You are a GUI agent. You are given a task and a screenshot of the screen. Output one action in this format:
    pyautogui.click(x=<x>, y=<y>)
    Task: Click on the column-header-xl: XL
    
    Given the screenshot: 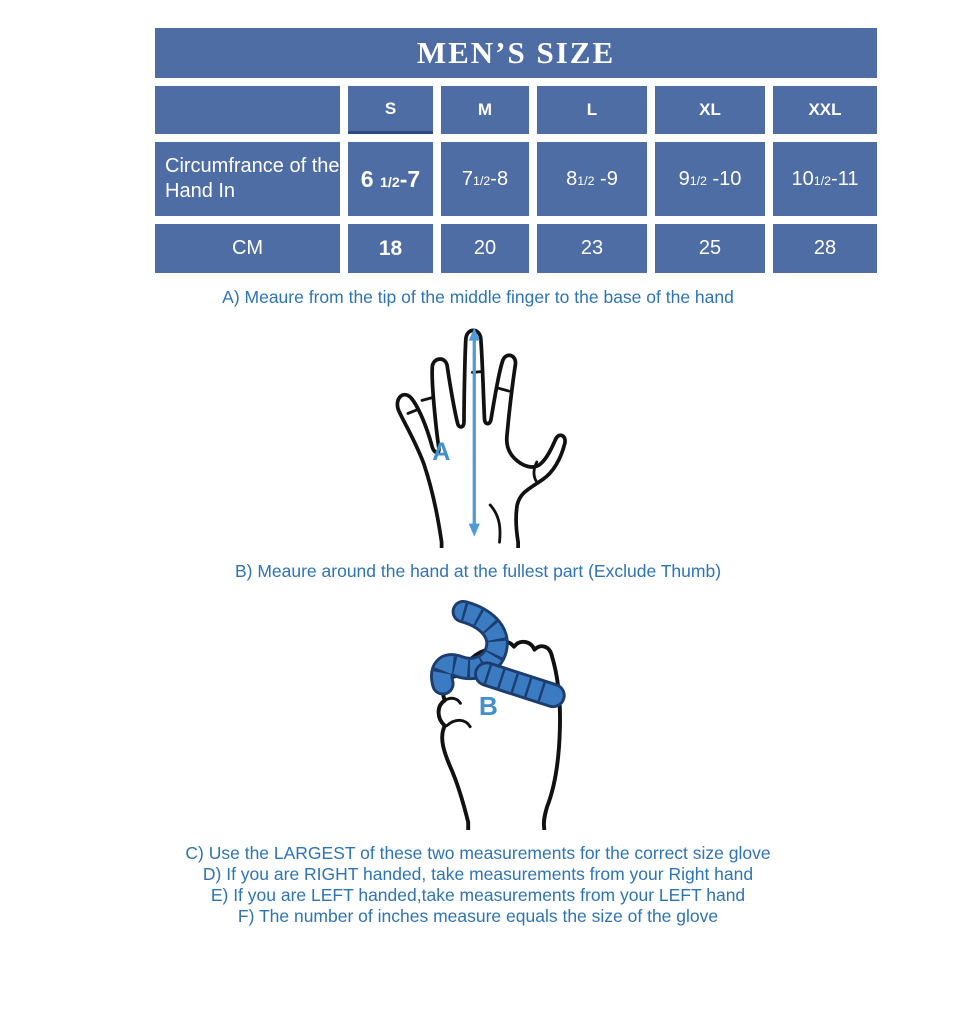 What is the action you would take?
    pyautogui.click(x=710, y=110)
    